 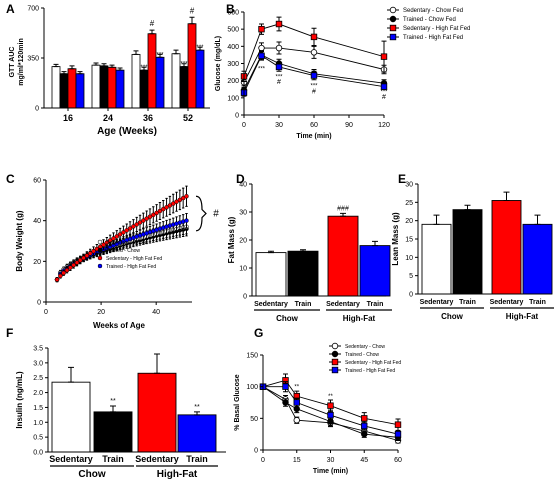 I want to click on panel-e-group-label: Chow, so click(x=452, y=316).